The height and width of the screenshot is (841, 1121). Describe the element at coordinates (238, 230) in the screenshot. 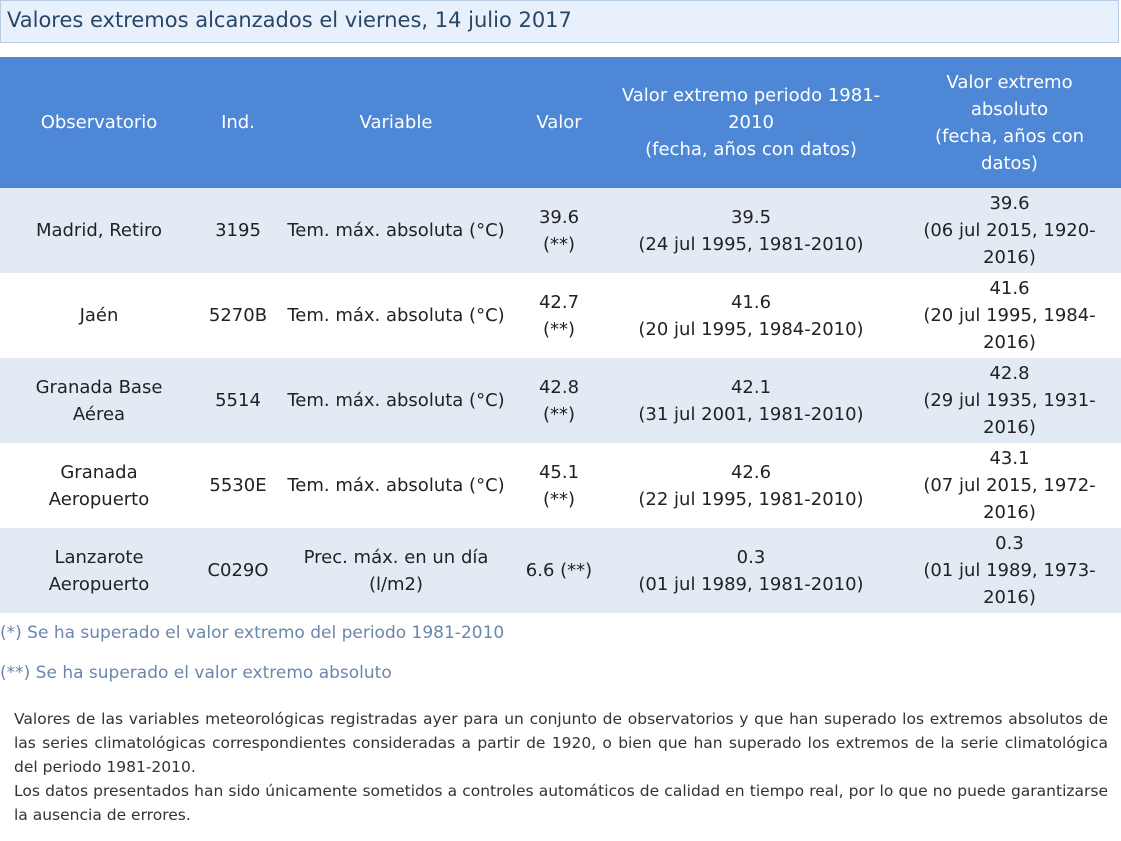

I see `cell-ind: 3195` at that location.